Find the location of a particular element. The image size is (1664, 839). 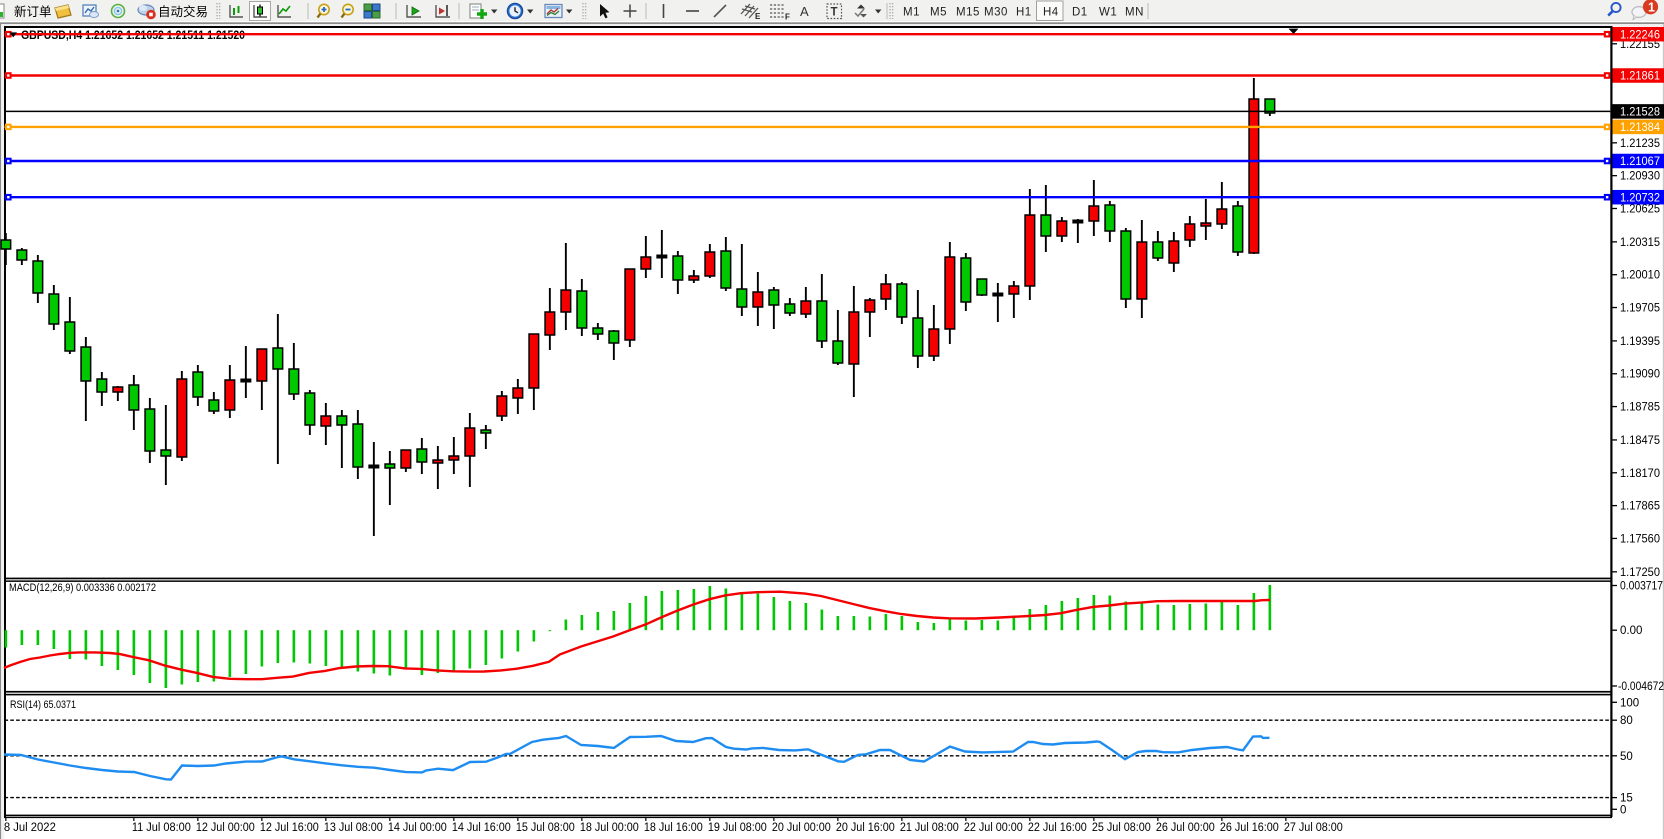

svg-text: 1.19395 is located at coordinates (1640, 342).